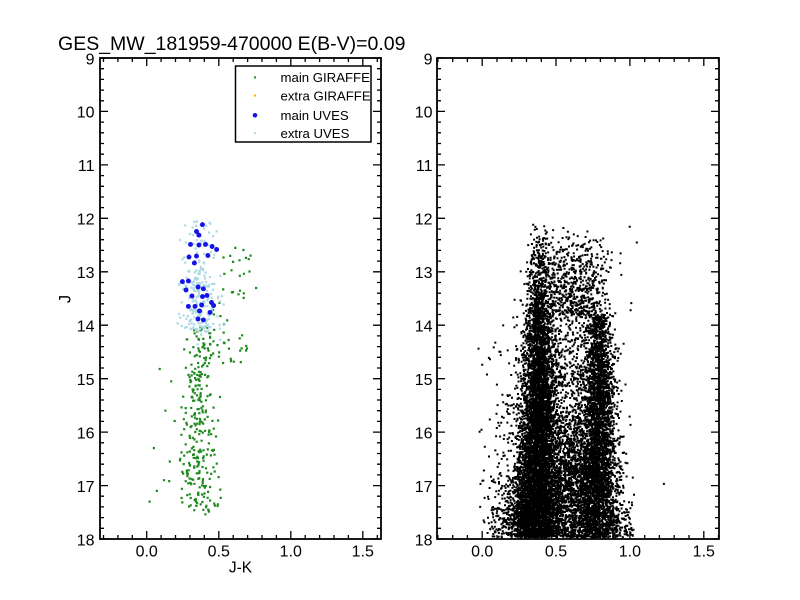  Describe the element at coordinates (231, 44) in the screenshot. I see `svg-text:GES_MW_181959-470000 E(B-V)=0.: GES_MW_181959-470000 E(B-V)=0.09` at that location.